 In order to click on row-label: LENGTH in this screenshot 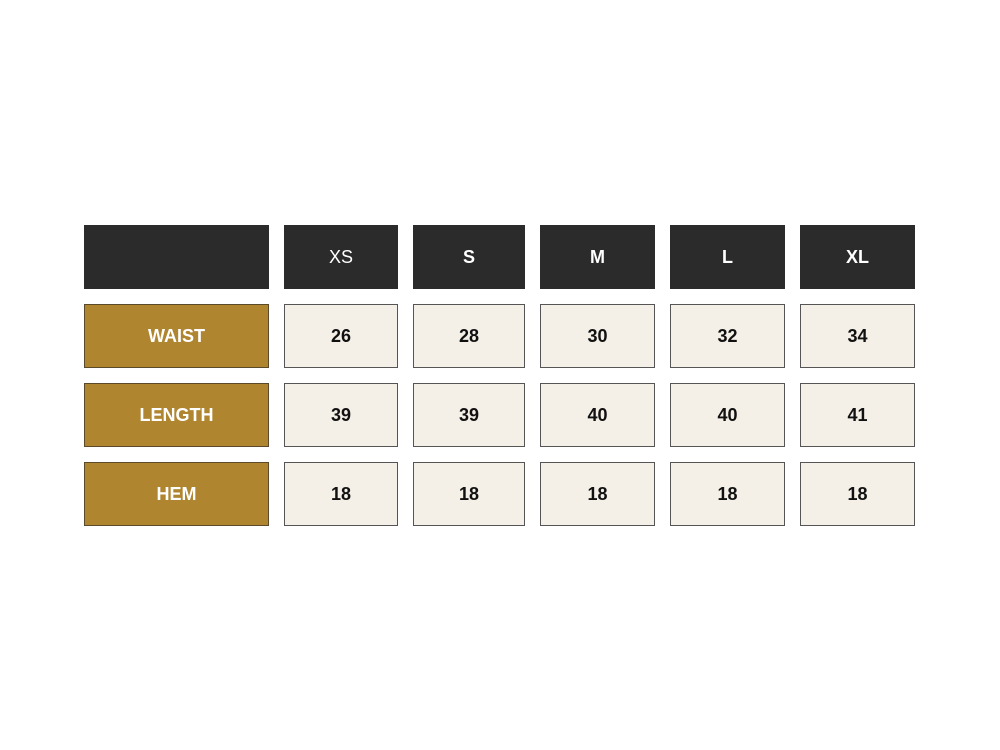, I will do `click(176, 415)`.